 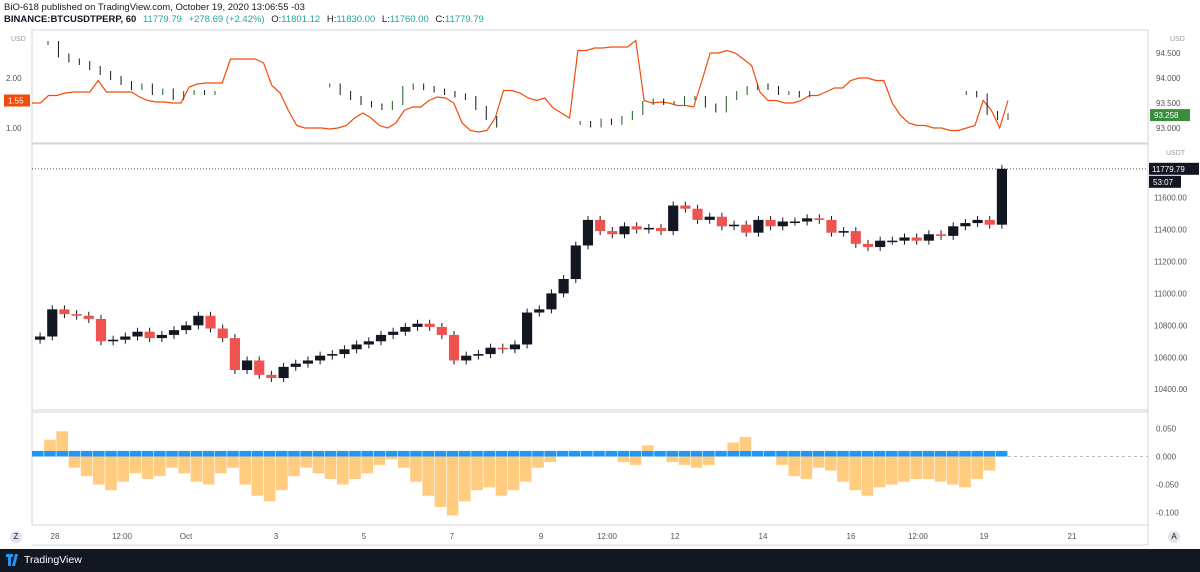 I want to click on open-value: 11801.12, so click(x=301, y=19).